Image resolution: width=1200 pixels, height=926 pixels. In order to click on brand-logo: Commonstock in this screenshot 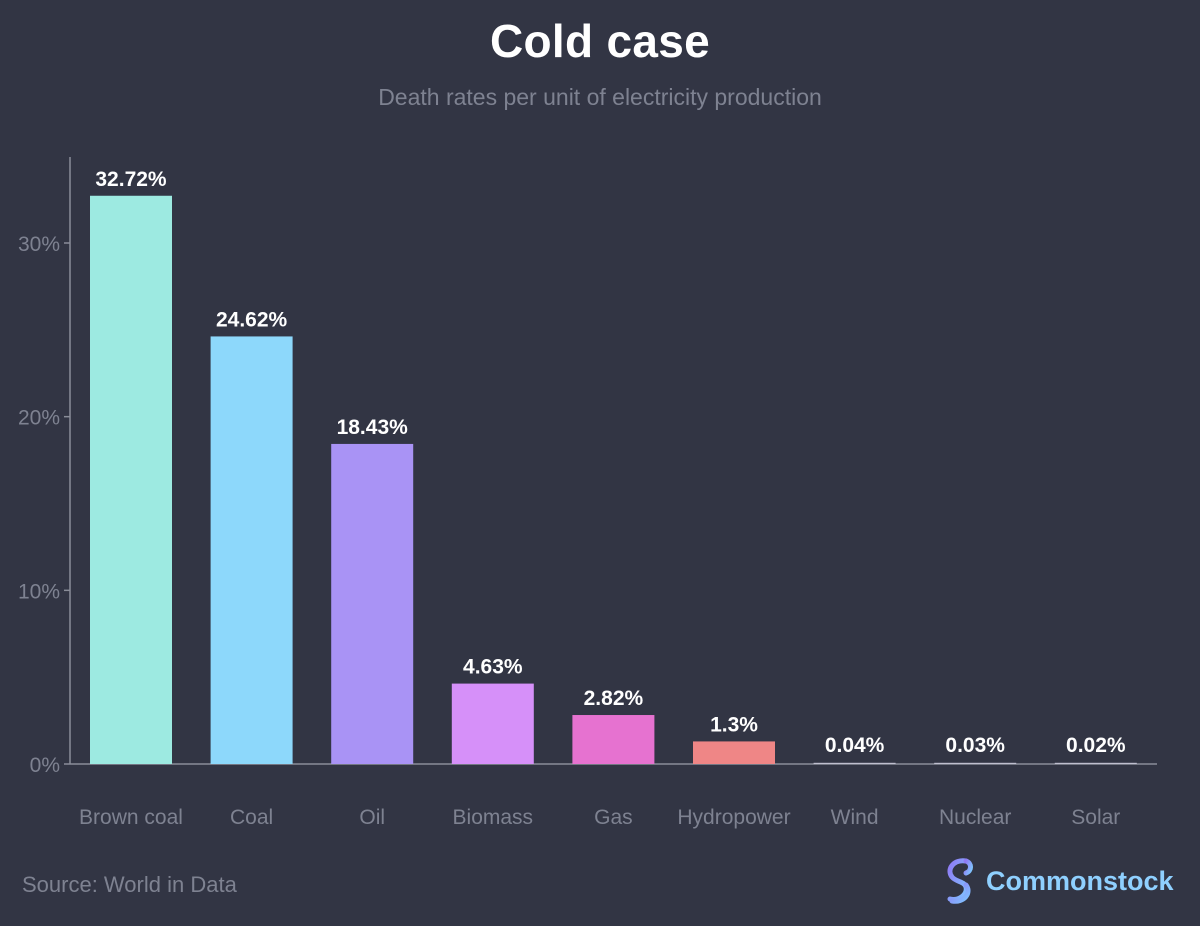, I will do `click(1058, 881)`.